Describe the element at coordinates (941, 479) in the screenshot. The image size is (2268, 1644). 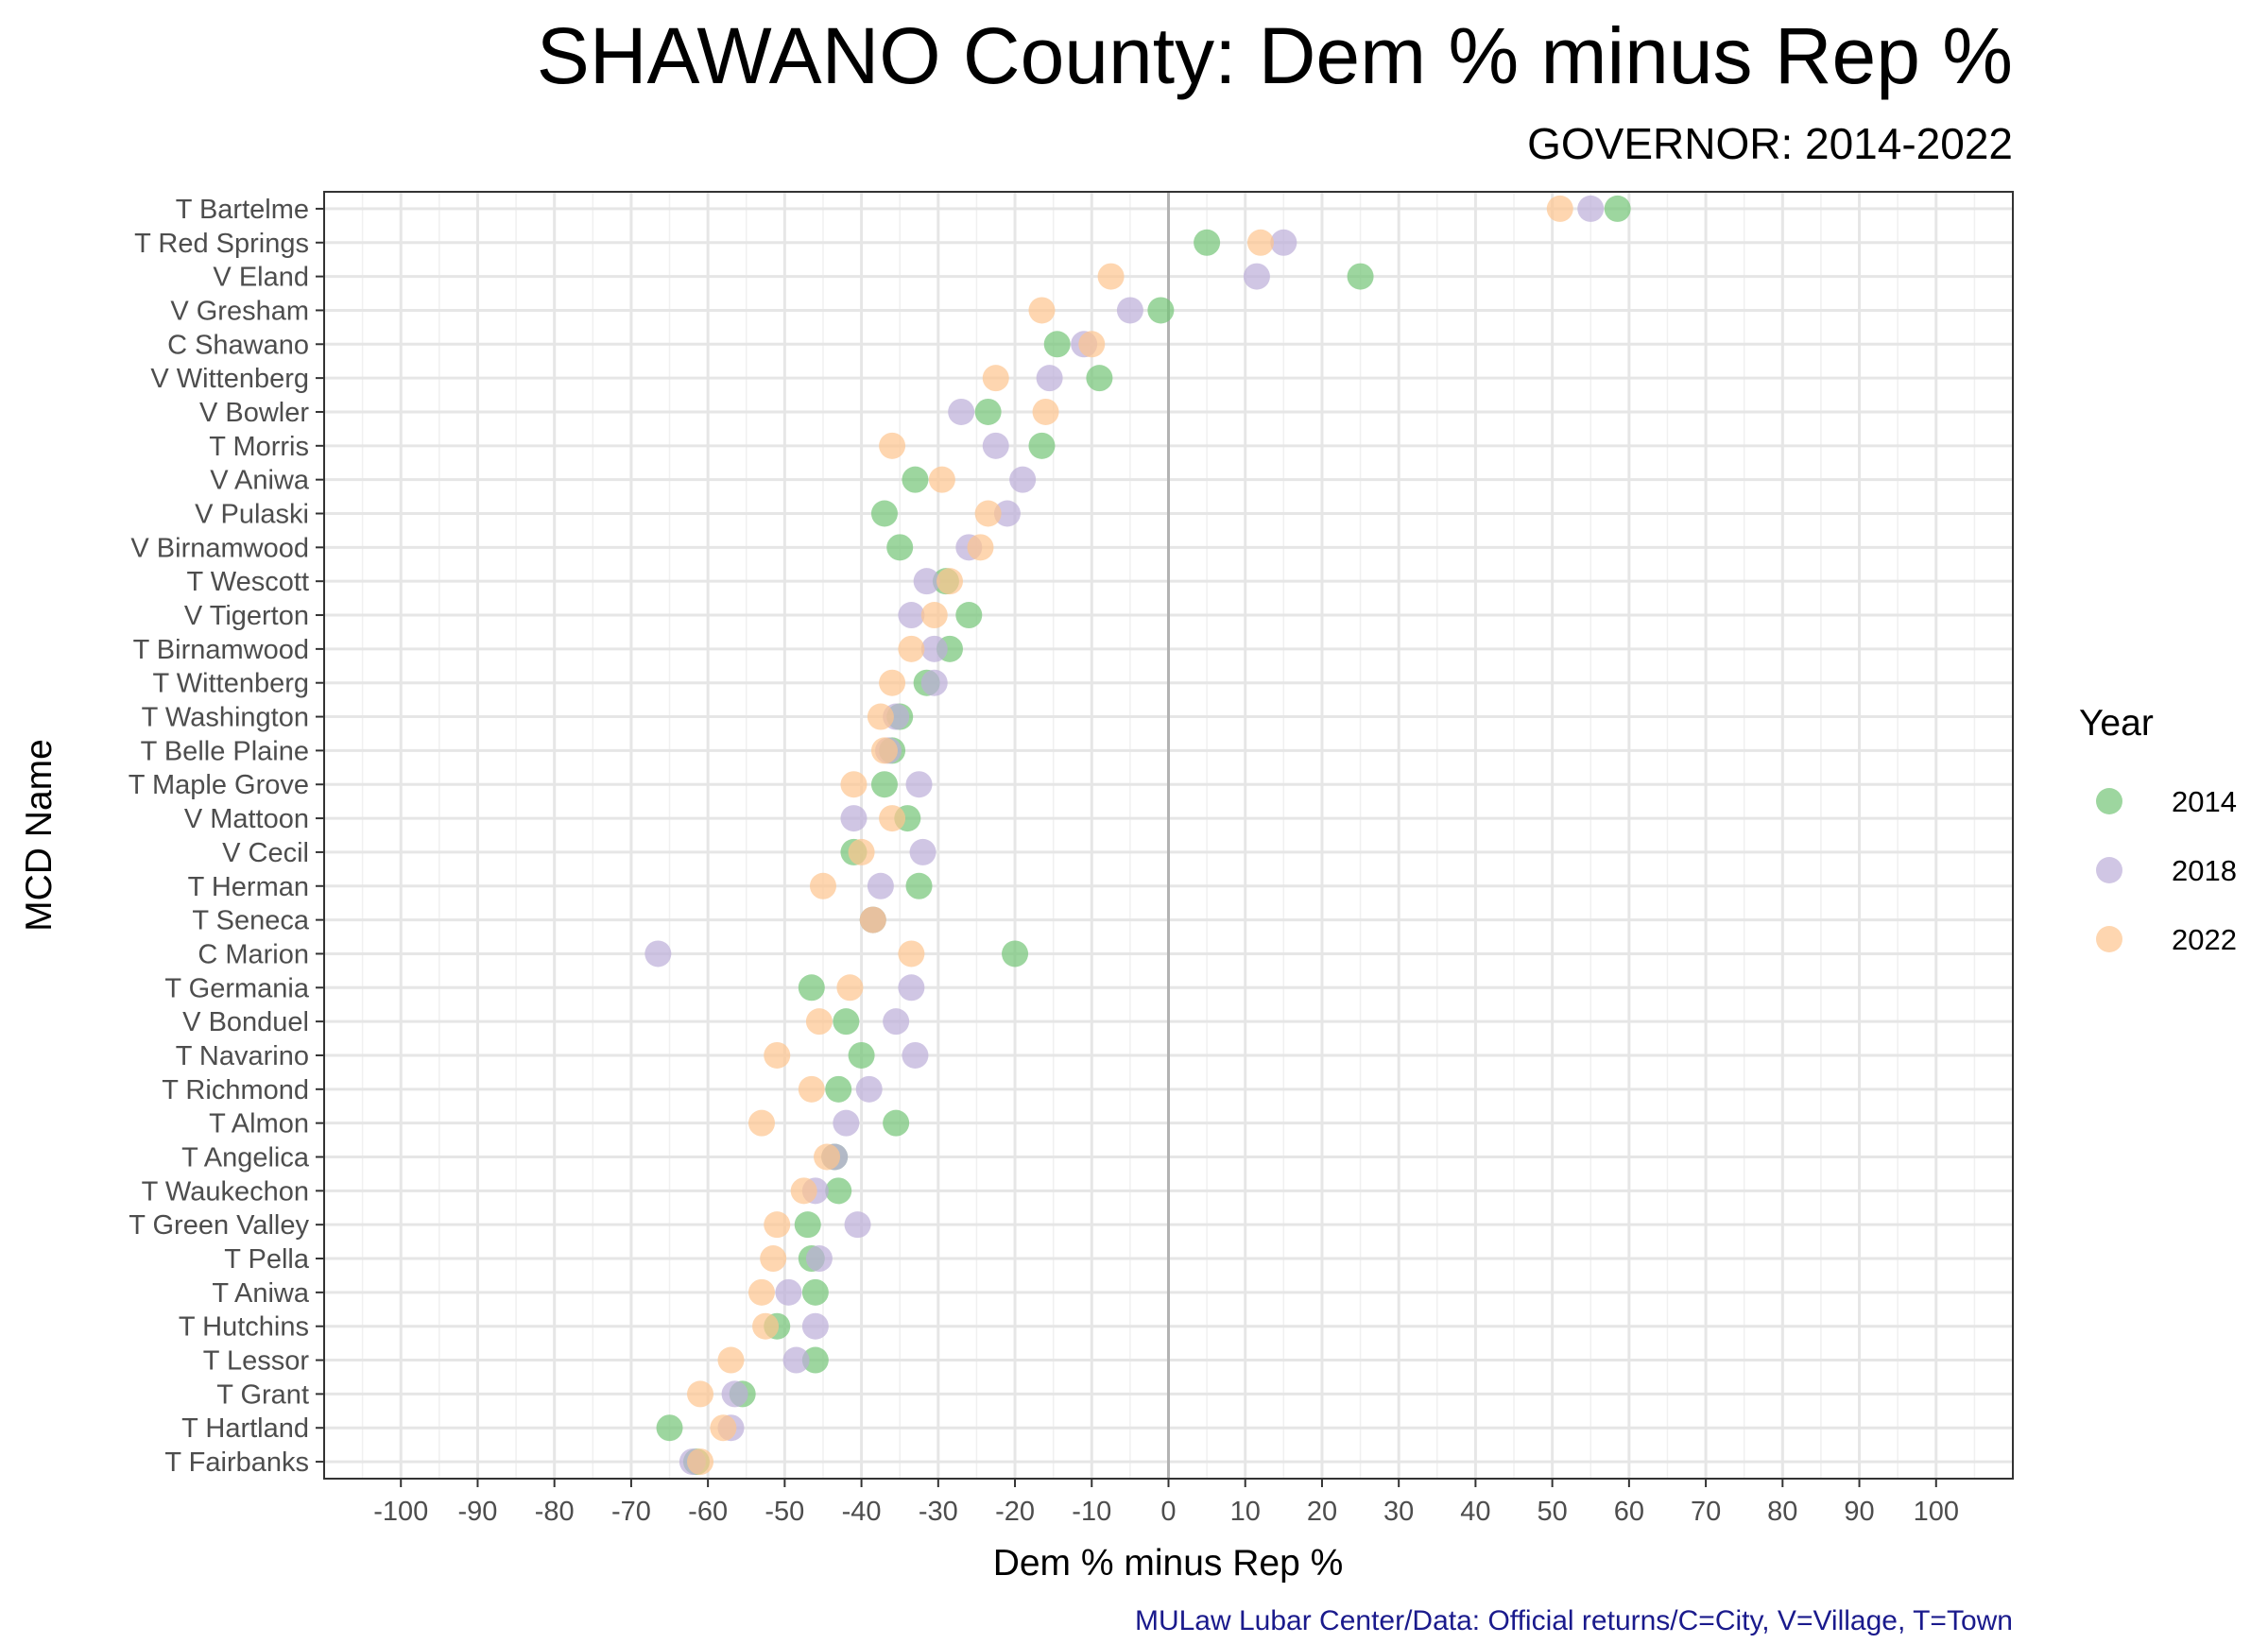
I see `point-2022-v-aniwa` at that location.